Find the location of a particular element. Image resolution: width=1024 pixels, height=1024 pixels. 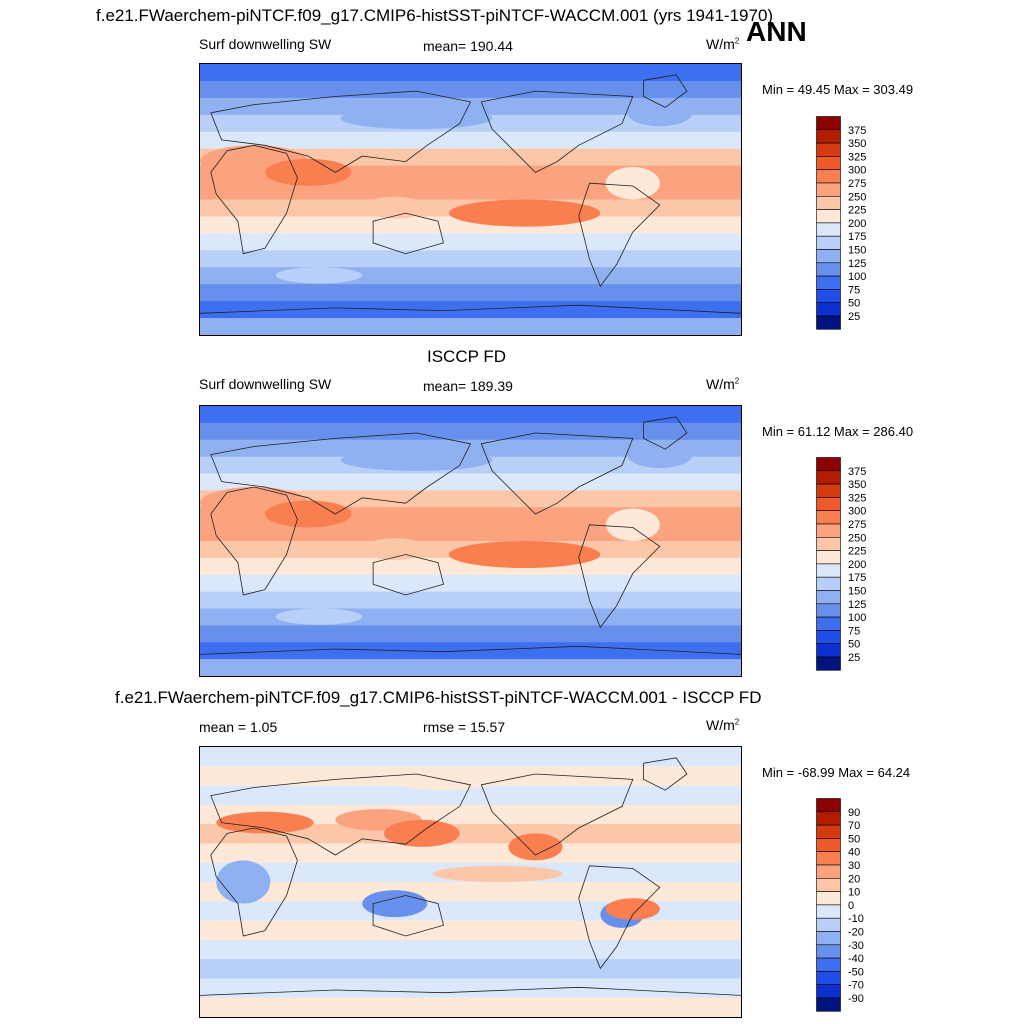

panel1-mean-label: mean= 190.44 is located at coordinates (468, 46).